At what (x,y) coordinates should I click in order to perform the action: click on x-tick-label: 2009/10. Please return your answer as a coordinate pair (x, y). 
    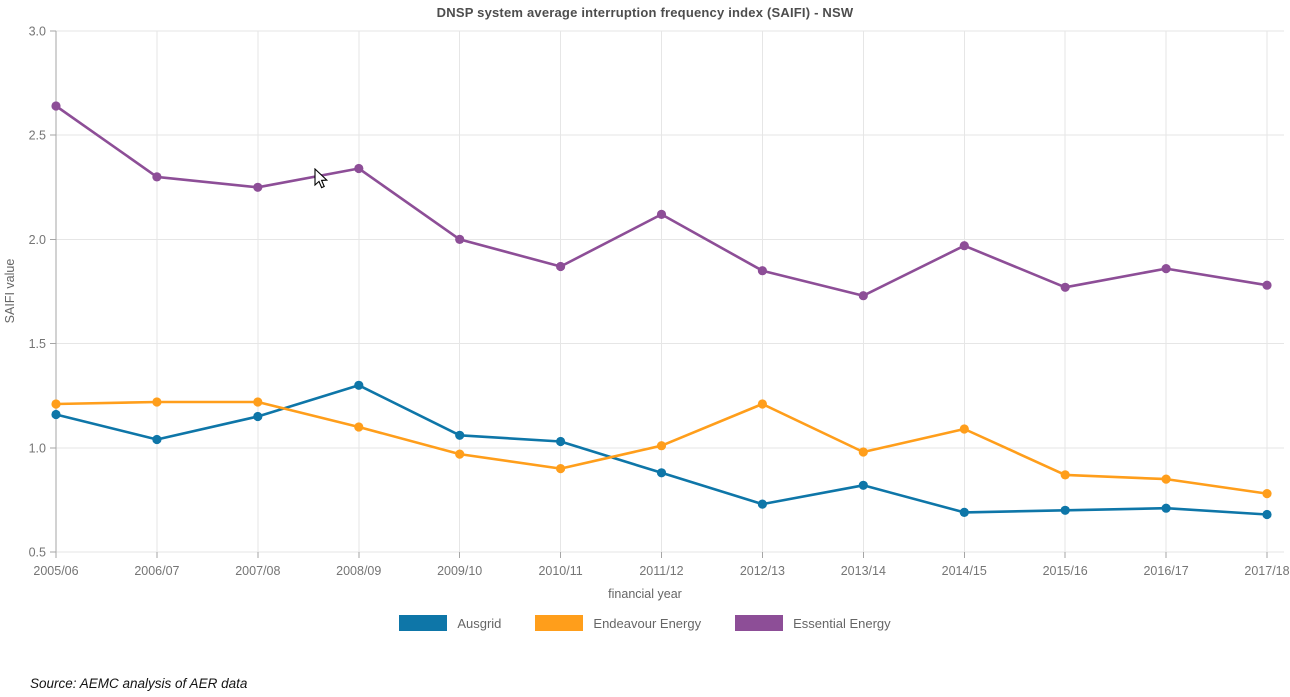
    Looking at the image, I should click on (459, 571).